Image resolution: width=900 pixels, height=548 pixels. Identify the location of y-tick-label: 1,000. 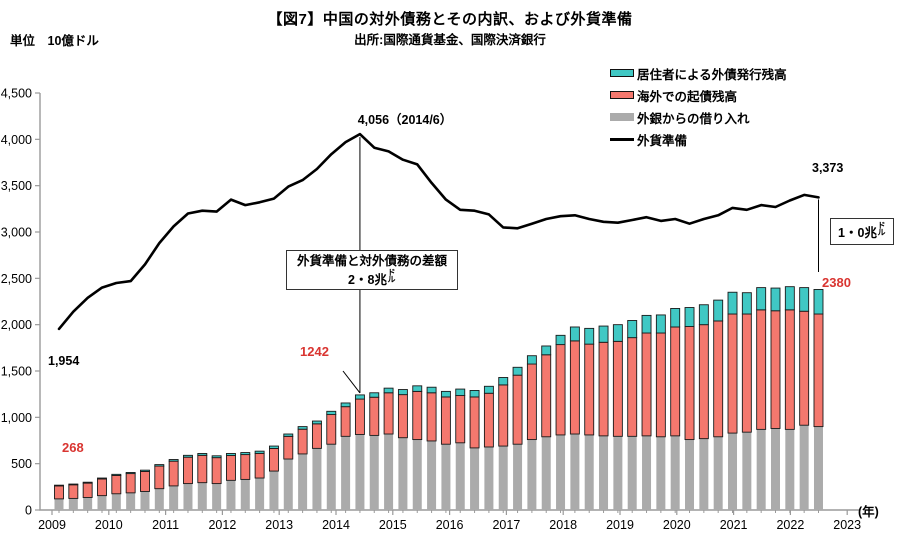
(16, 418).